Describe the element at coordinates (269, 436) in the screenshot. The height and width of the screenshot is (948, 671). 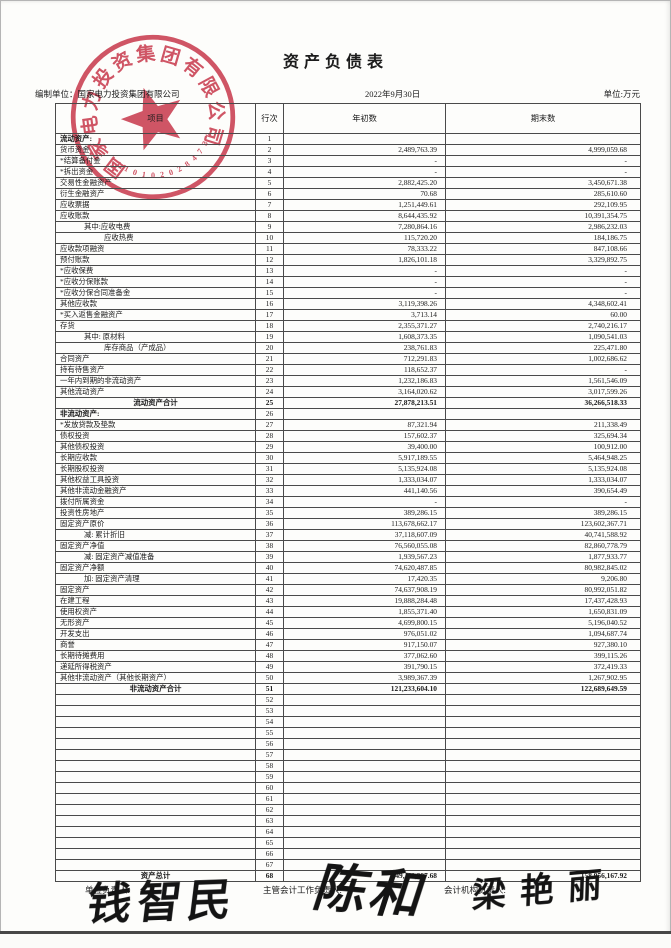
I see `line-number: 28` at that location.